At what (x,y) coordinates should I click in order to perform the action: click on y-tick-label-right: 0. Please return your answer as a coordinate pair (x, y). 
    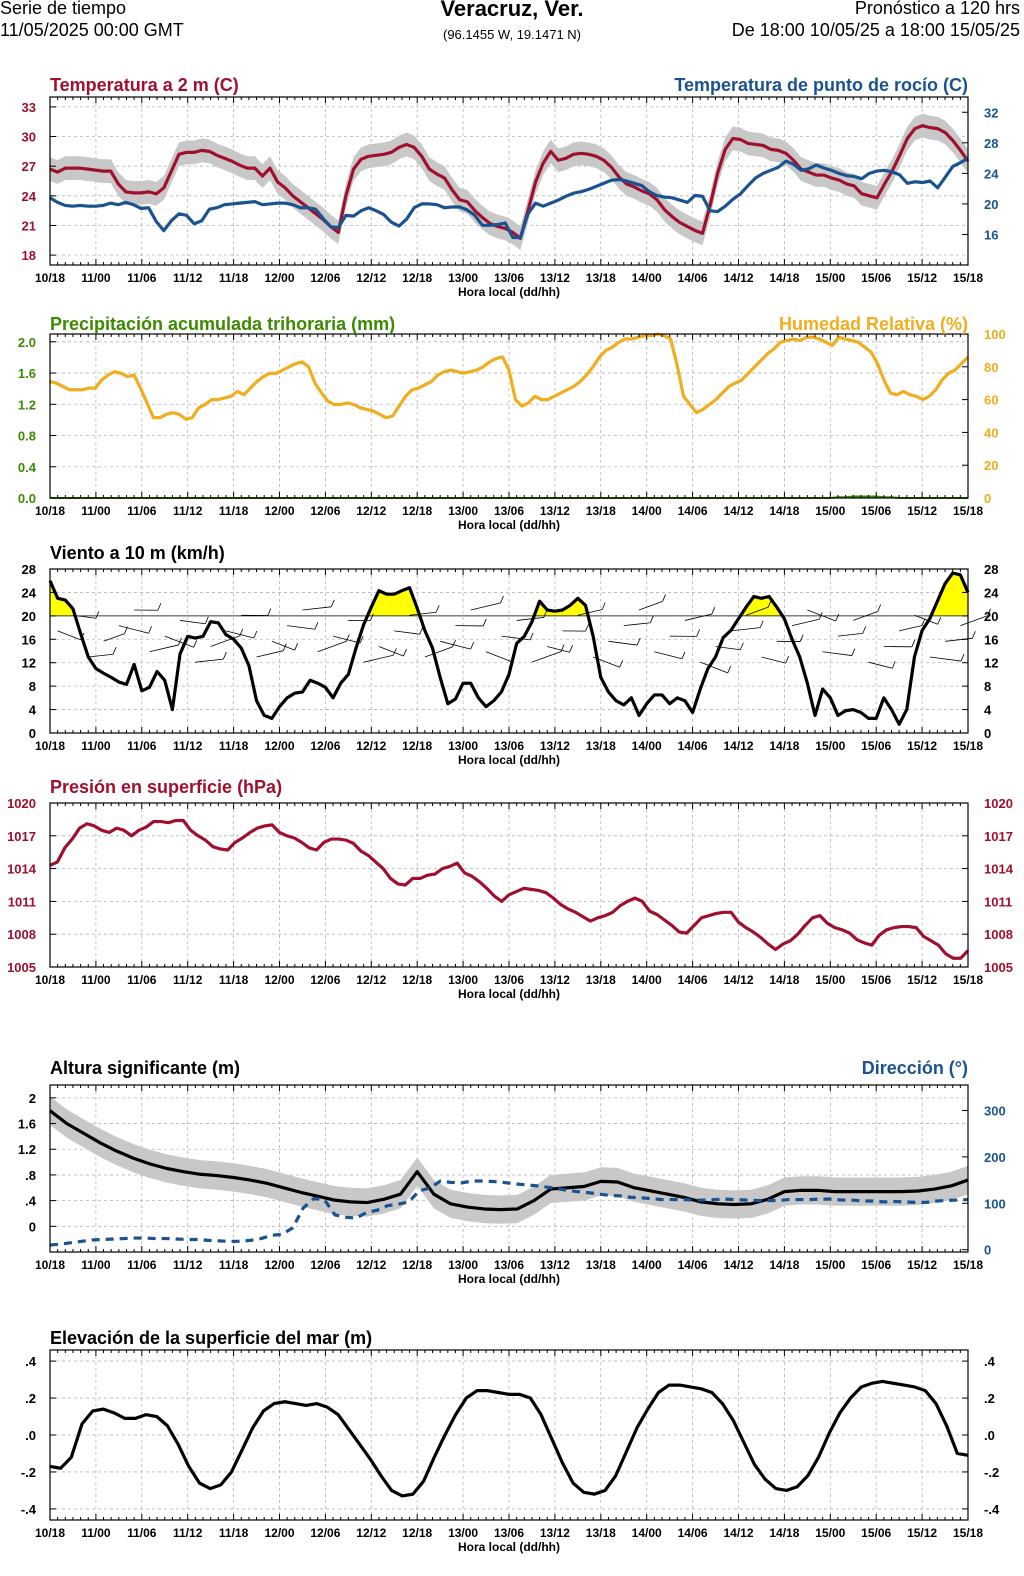
    Looking at the image, I should click on (987, 1250).